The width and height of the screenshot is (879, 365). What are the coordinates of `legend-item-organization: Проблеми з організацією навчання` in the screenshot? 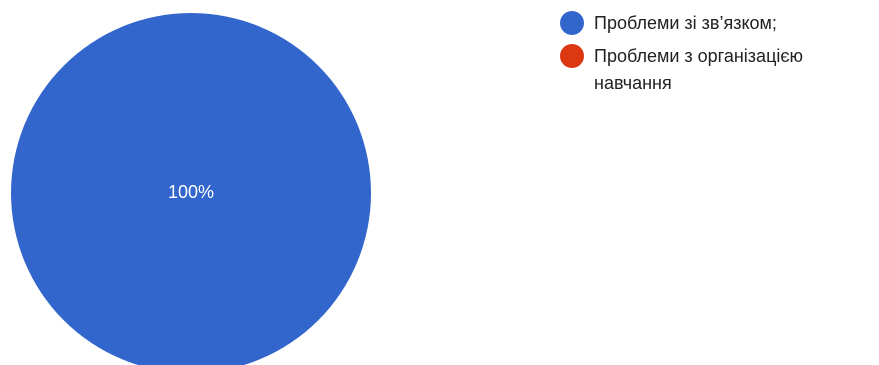 It's located at (715, 70).